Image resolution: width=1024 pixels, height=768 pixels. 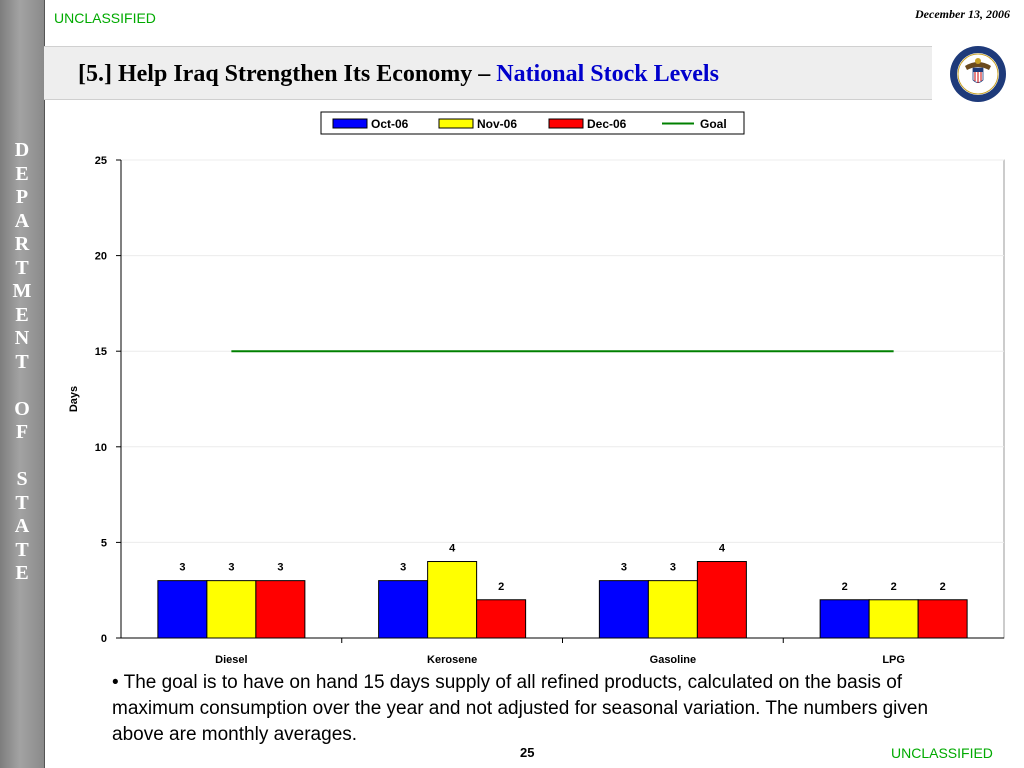 What do you see at coordinates (22, 291) in the screenshot?
I see `sidebar-letter: M` at bounding box center [22, 291].